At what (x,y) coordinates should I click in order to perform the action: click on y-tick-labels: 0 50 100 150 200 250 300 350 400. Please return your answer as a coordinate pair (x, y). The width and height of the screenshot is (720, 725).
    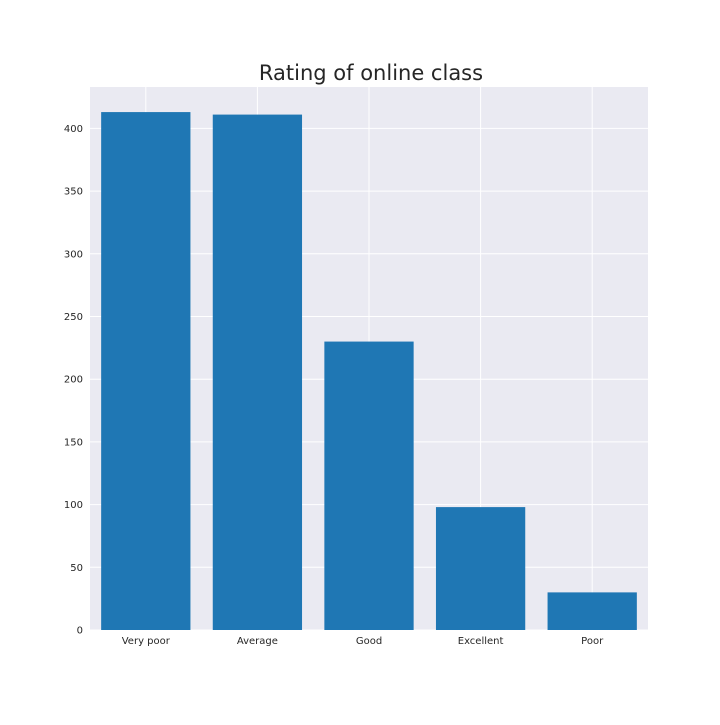
    Looking at the image, I should click on (73, 380).